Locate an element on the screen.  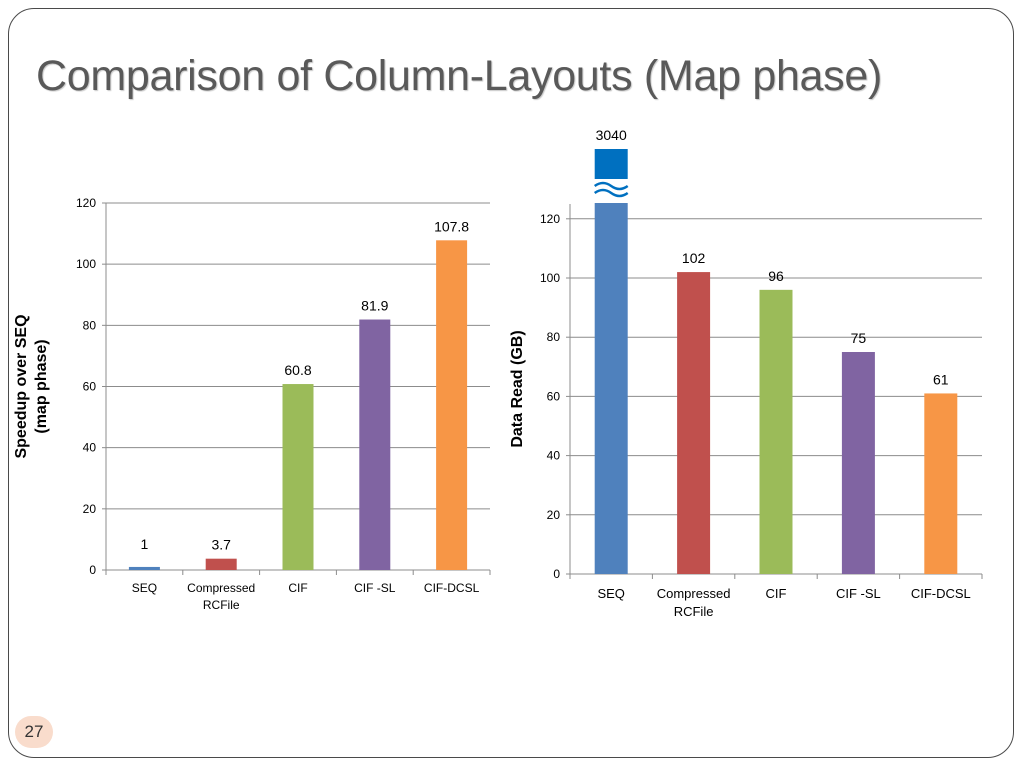
y-axis-label: Data Read (GB) is located at coordinates (517, 388).